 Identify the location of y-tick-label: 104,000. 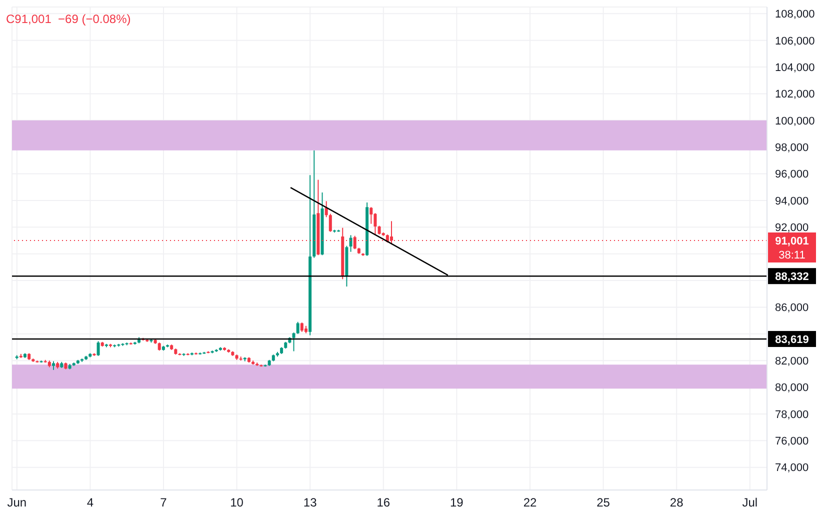
(795, 68).